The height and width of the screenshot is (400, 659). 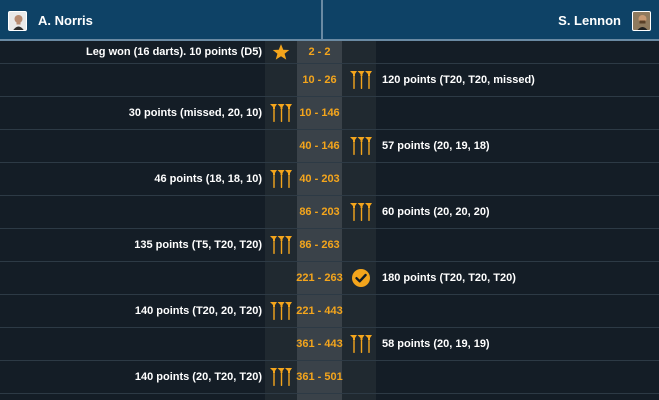 I want to click on throw-row: 58 points (20, 19, 19) 361 - 443, so click(x=329, y=344).